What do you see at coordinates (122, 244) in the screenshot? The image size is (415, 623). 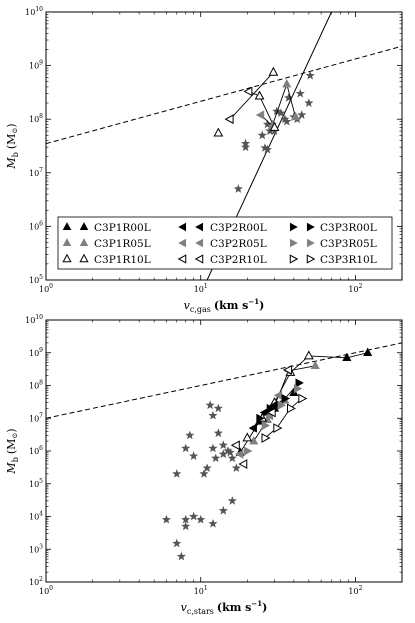 I see `legend-label: C3P1R05L` at bounding box center [122, 244].